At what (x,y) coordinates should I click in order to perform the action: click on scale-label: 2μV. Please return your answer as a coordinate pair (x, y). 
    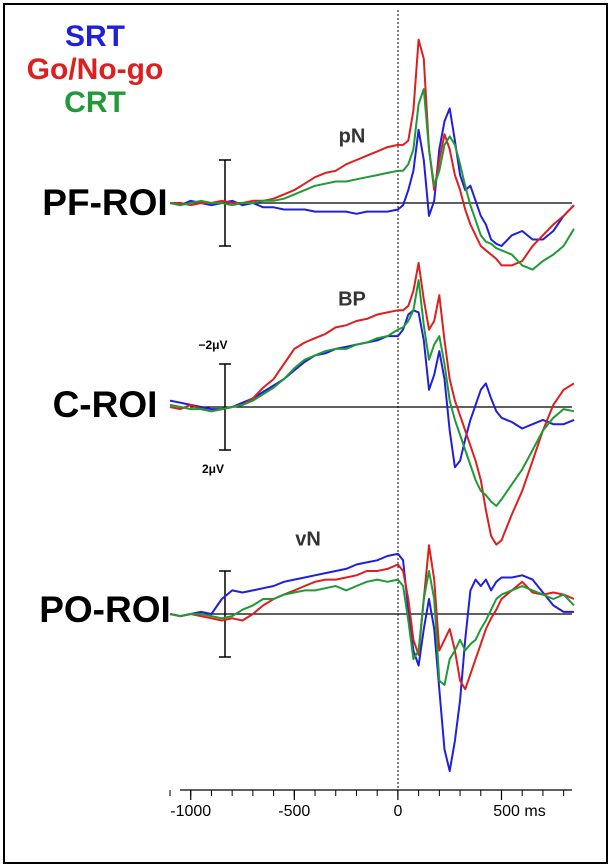
    Looking at the image, I should click on (213, 469).